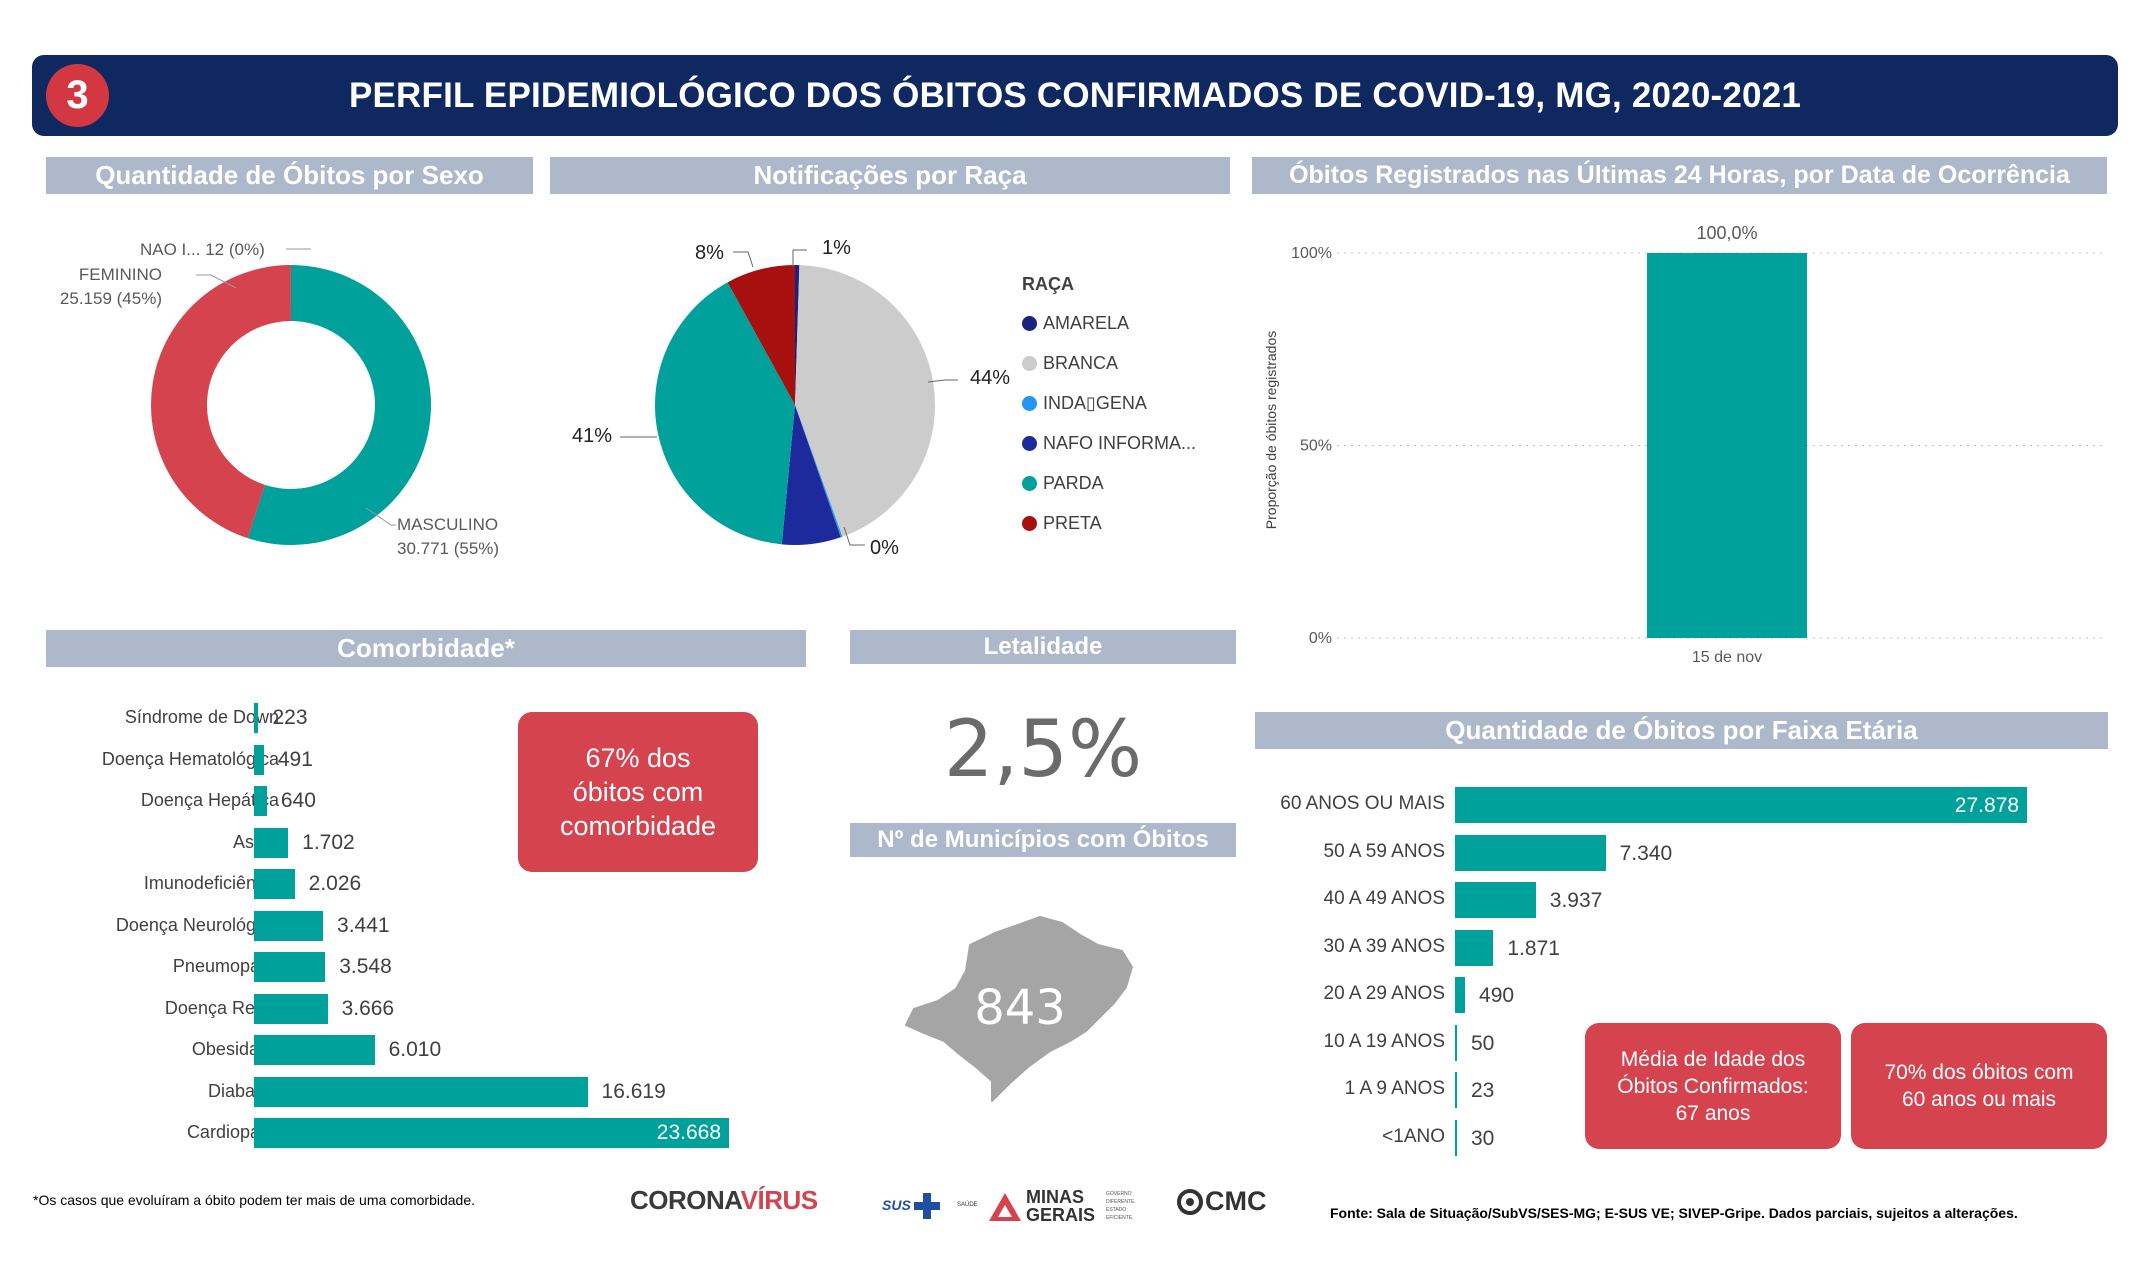 This screenshot has width=2150, height=1275. I want to click on faixa-row-10-a-19-anos: 10 A 19 ANOS 50, so click(1685, 1042).